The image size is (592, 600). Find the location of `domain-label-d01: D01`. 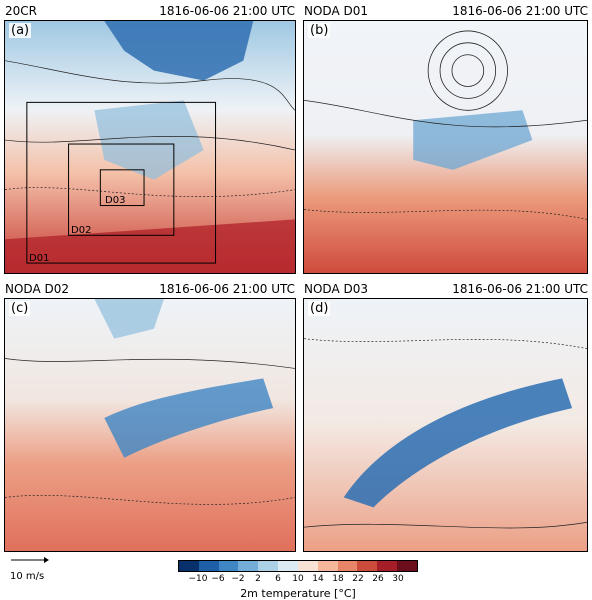

domain-label-d01: D01 is located at coordinates (39, 258).